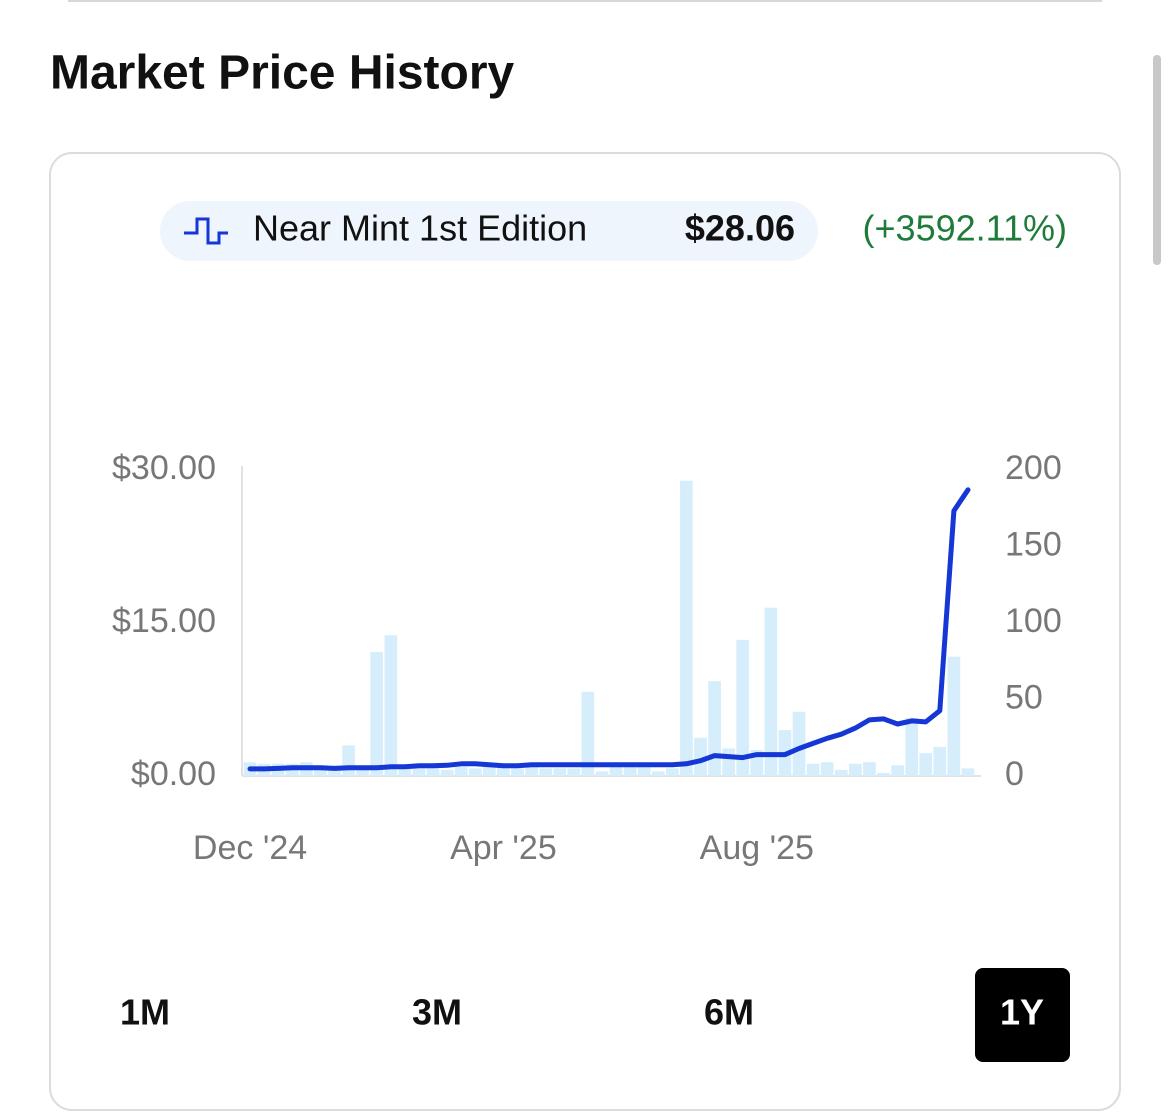 The image size is (1170, 1114). Describe the element at coordinates (145, 1012) in the screenshot. I see `time-range-button: 1M` at that location.